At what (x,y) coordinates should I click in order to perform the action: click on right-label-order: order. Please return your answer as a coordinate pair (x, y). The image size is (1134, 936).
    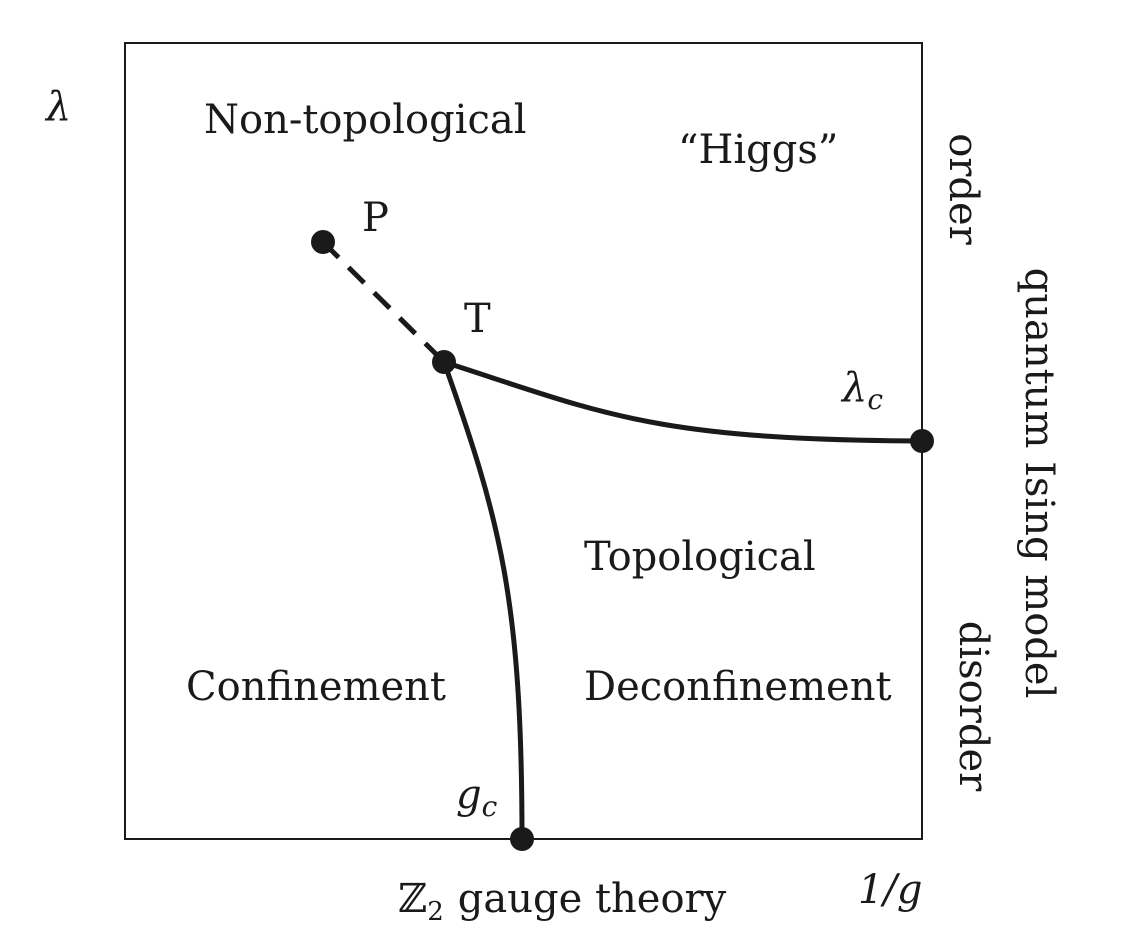
    Looking at the image, I should click on (963, 189).